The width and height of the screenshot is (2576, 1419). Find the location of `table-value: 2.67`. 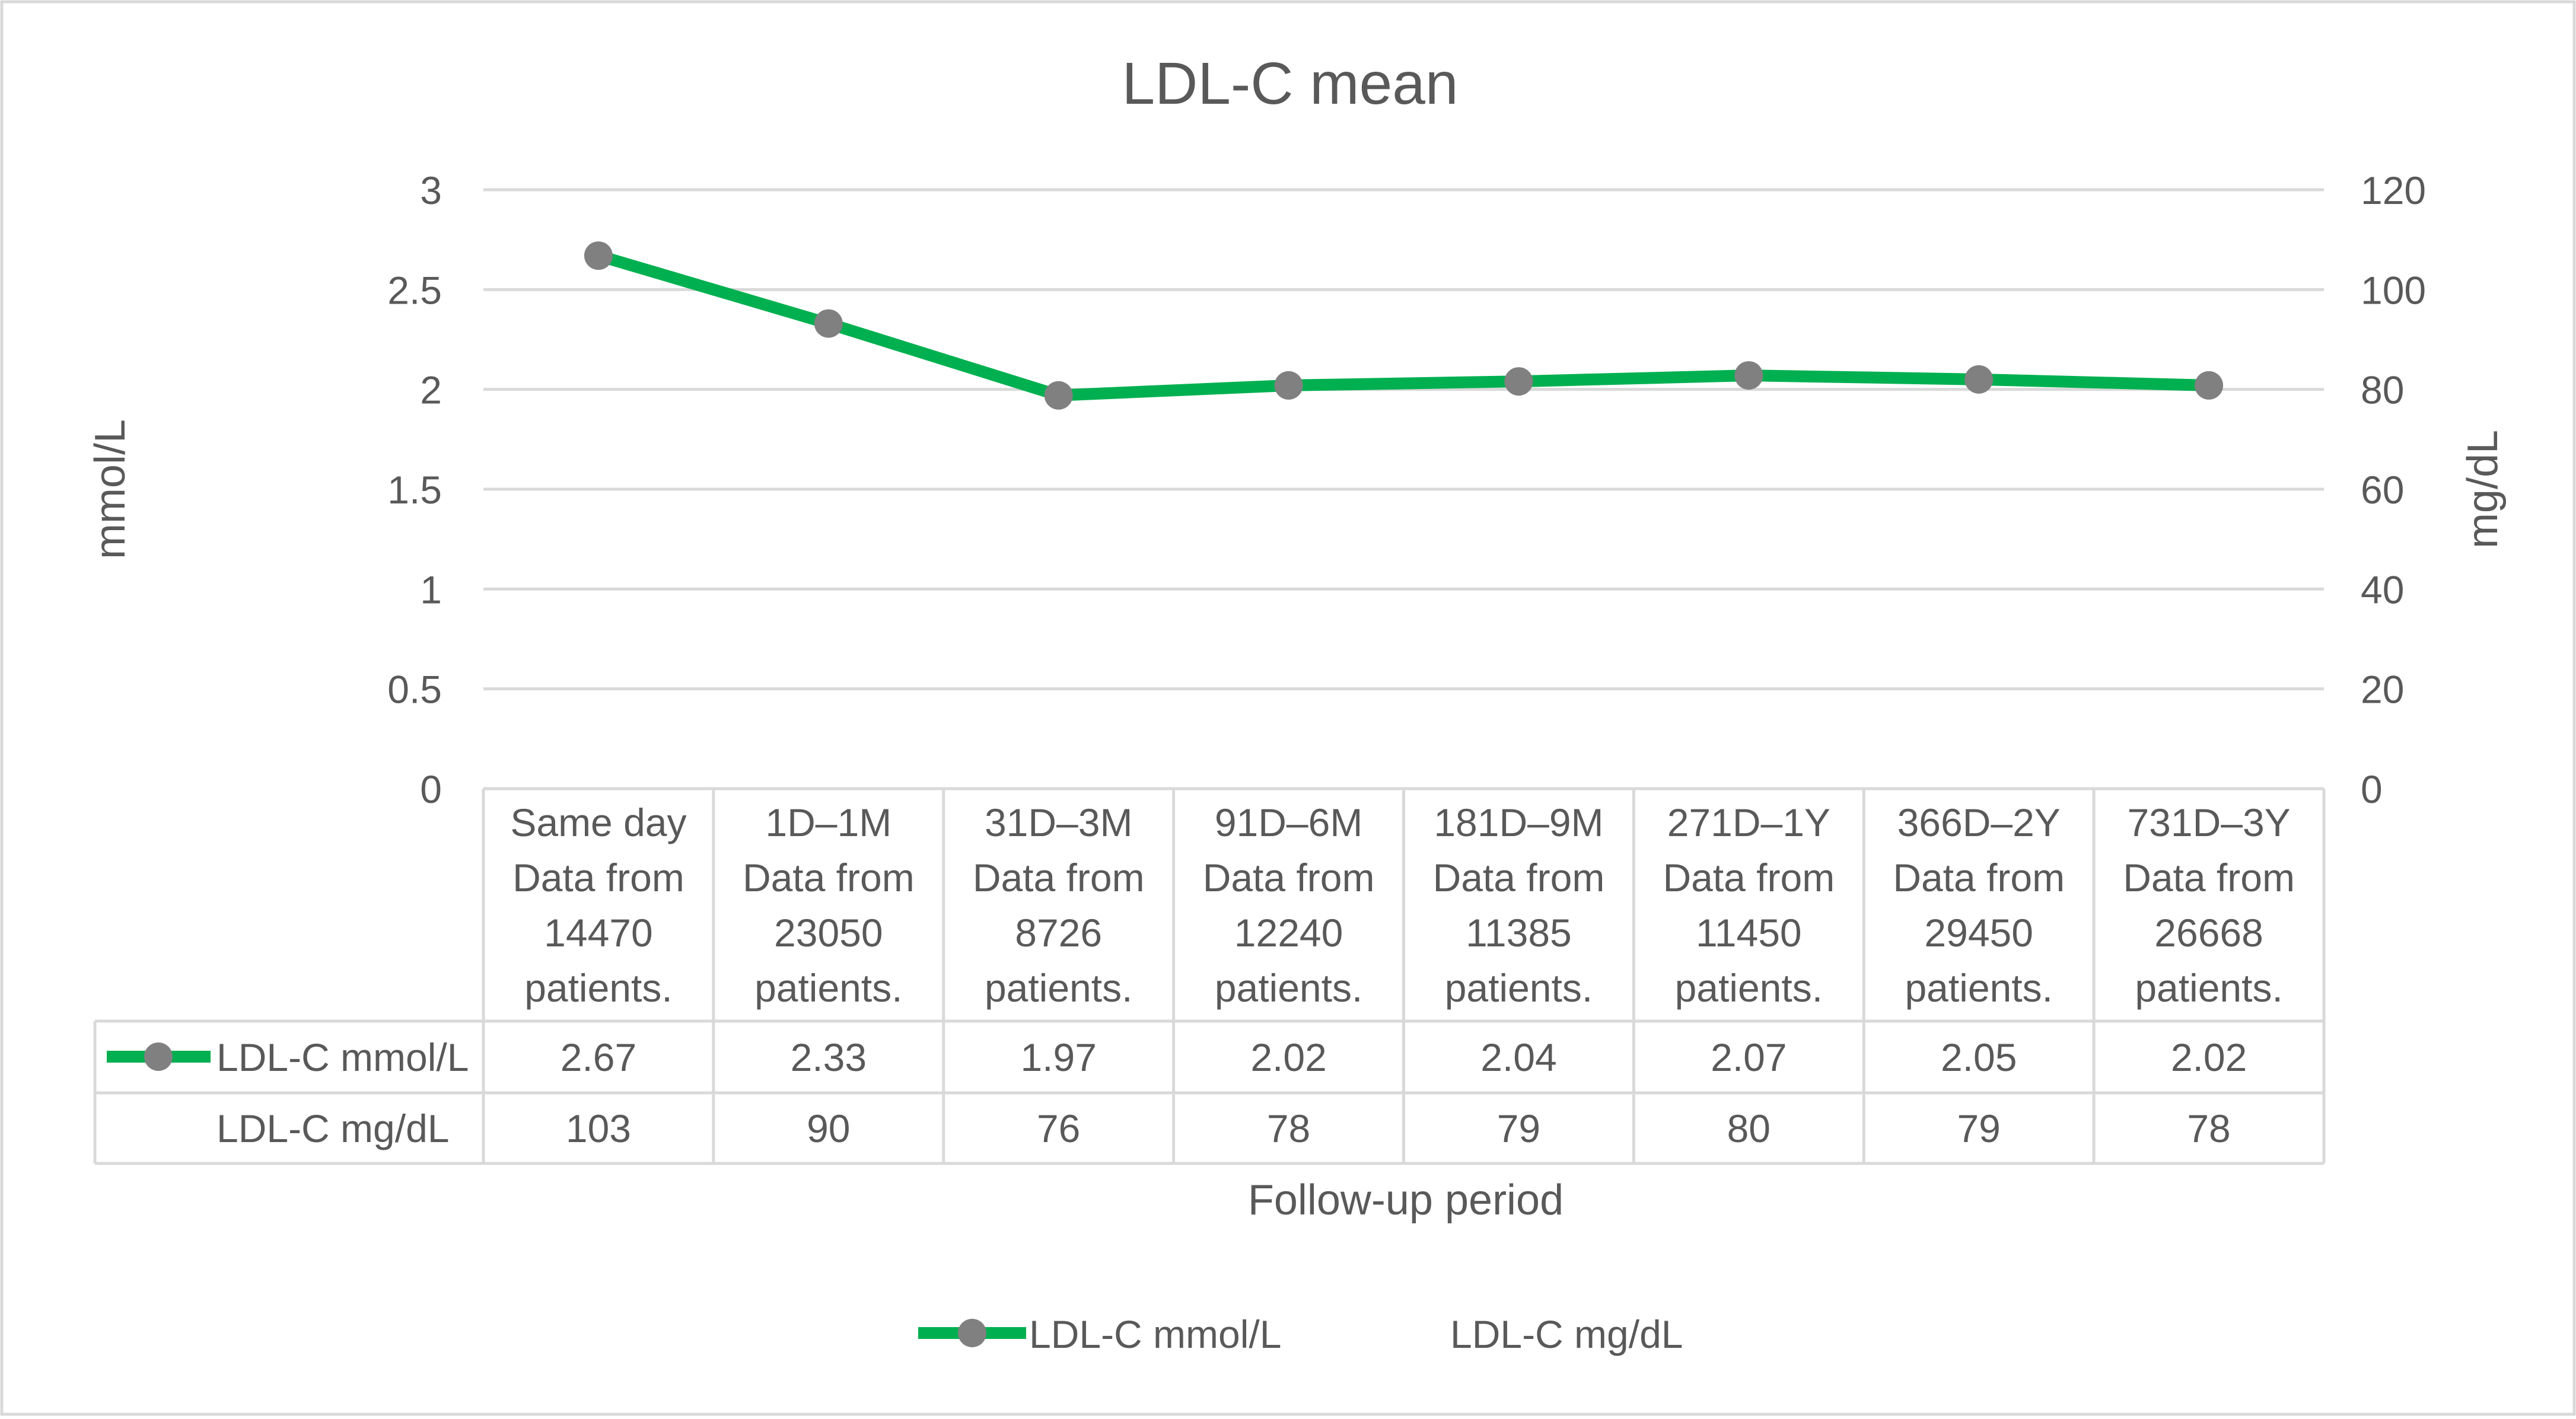

table-value: 2.67 is located at coordinates (598, 1057).